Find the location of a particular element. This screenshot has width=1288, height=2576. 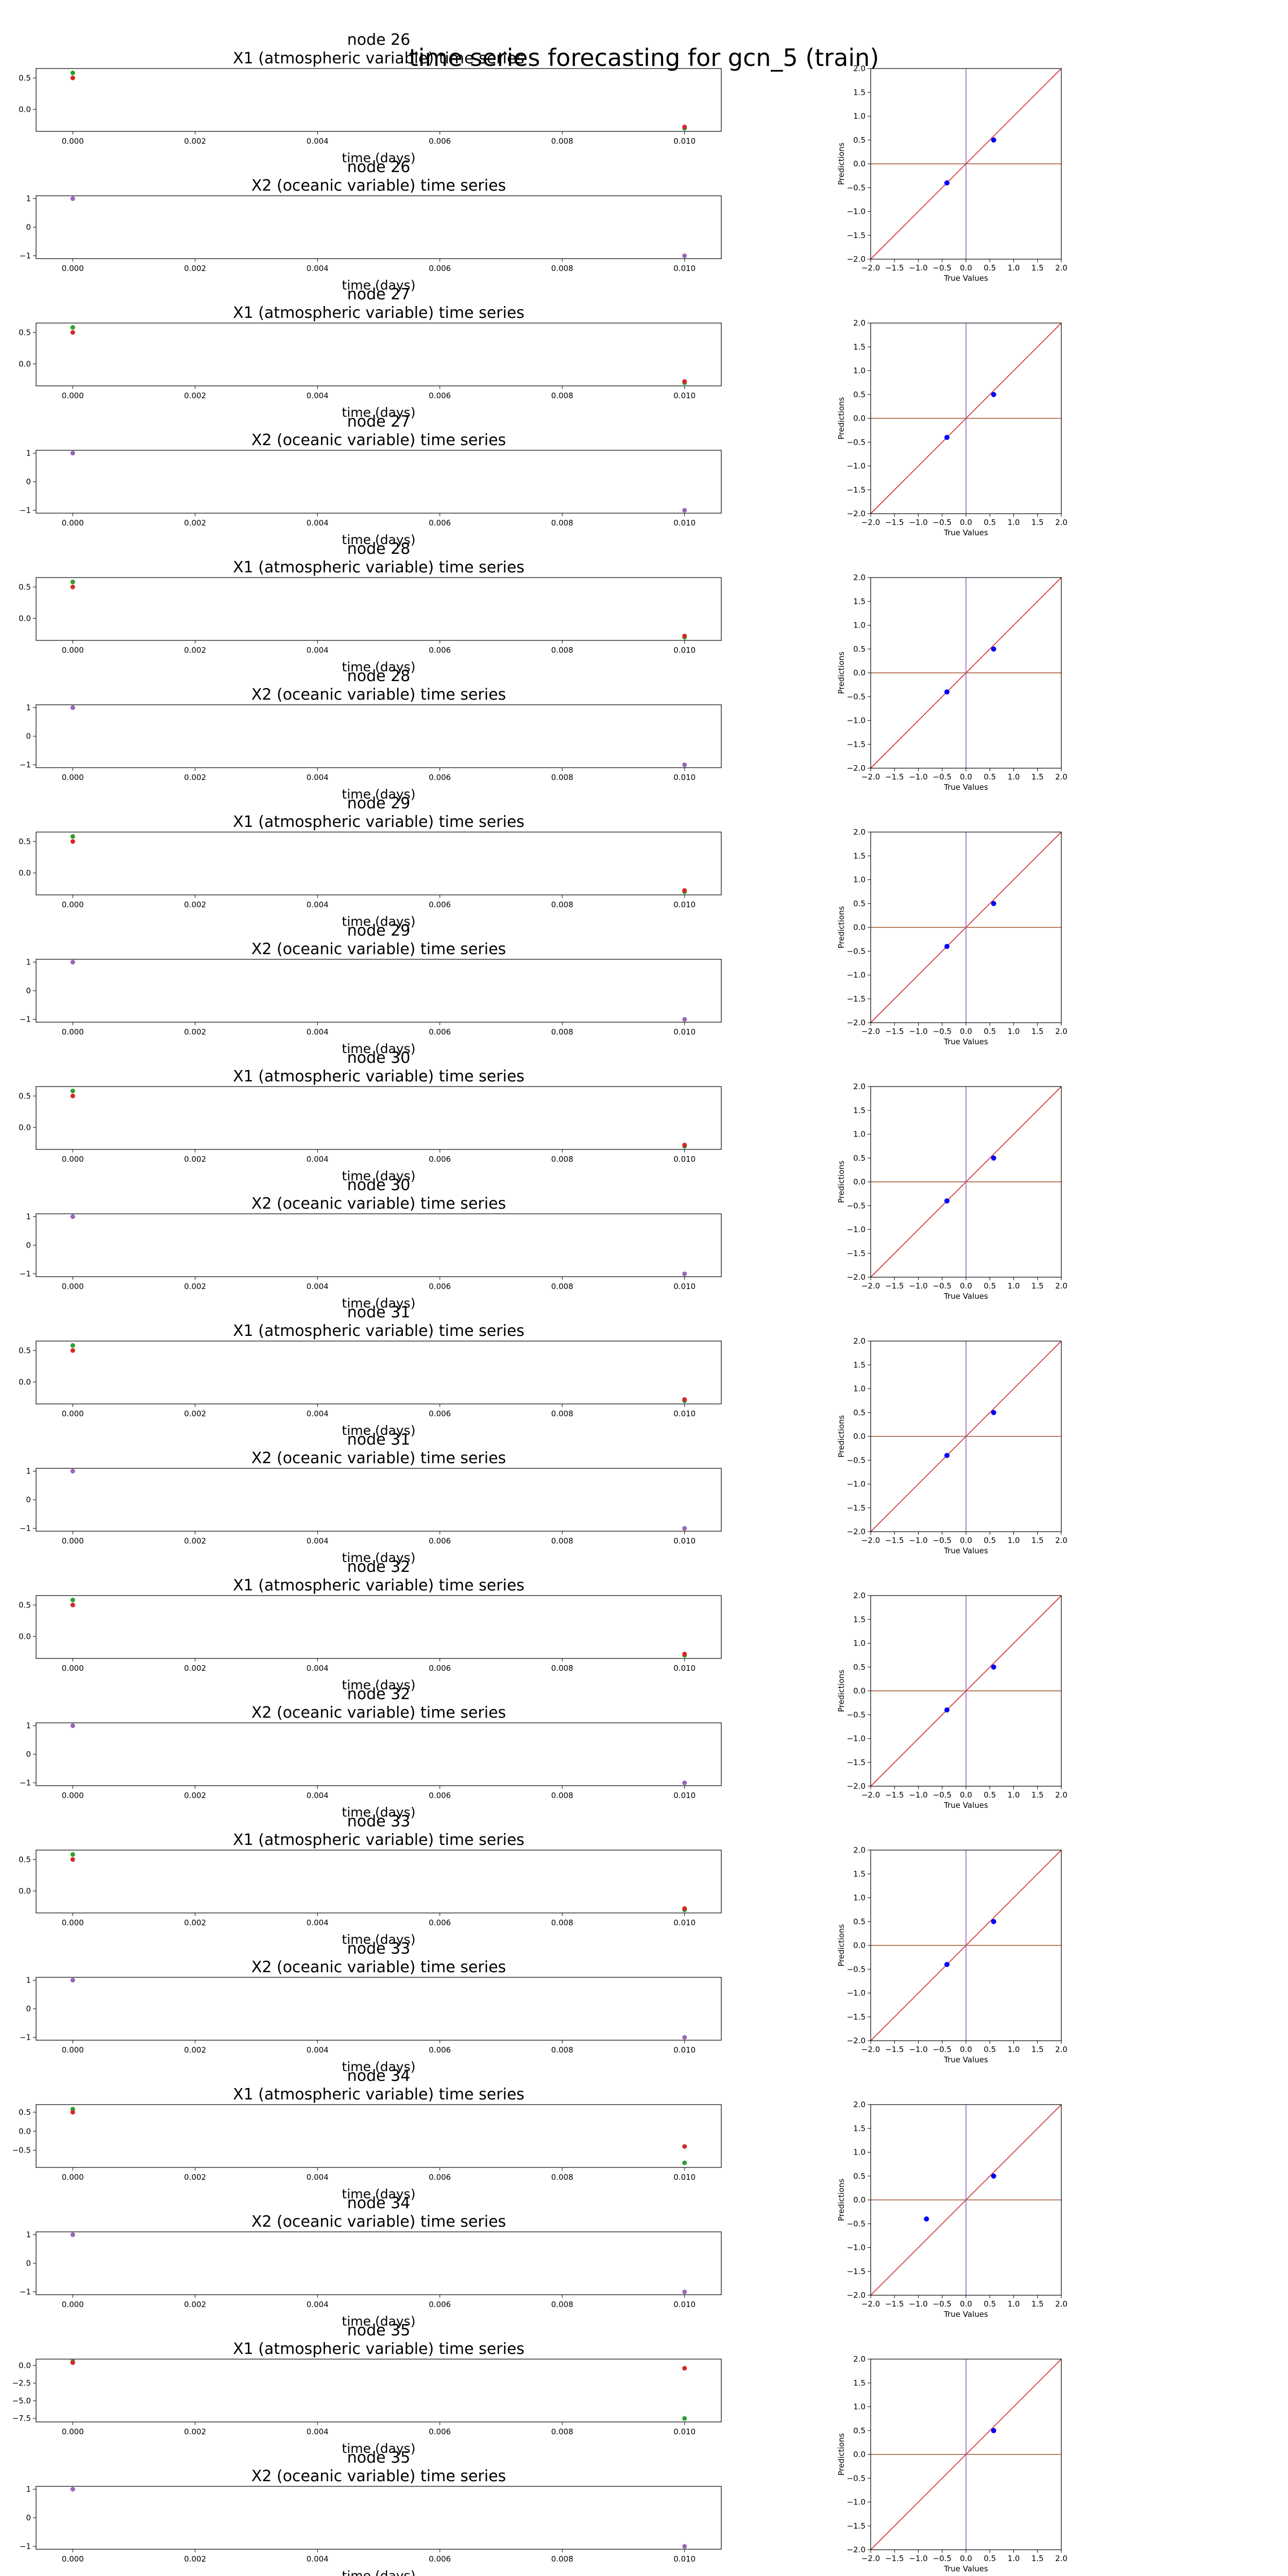

x2-panel-xtick-label: 0.006 is located at coordinates (440, 268).